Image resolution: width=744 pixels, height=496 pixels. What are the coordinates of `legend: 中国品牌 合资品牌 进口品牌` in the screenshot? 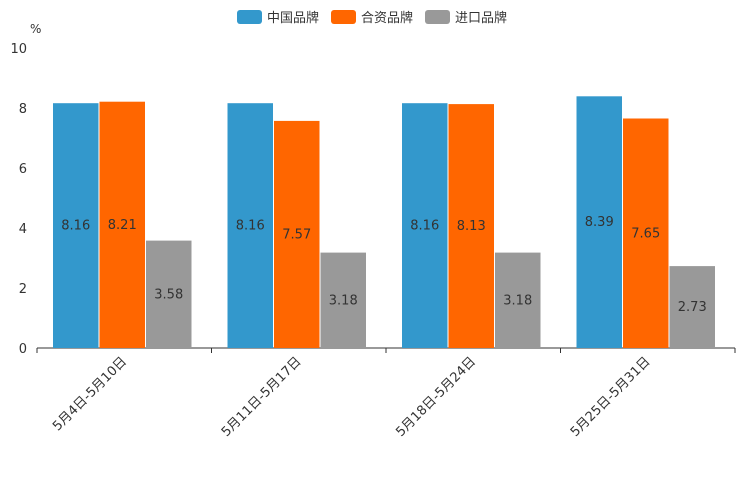 It's located at (372, 16).